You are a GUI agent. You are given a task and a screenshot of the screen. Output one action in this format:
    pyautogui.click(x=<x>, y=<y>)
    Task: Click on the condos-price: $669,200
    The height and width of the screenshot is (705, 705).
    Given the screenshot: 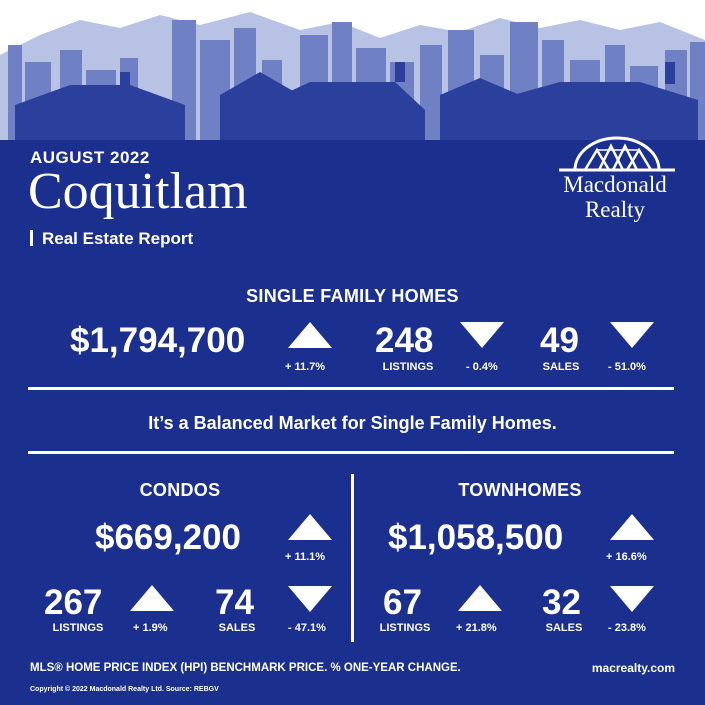 What is the action you would take?
    pyautogui.click(x=168, y=537)
    